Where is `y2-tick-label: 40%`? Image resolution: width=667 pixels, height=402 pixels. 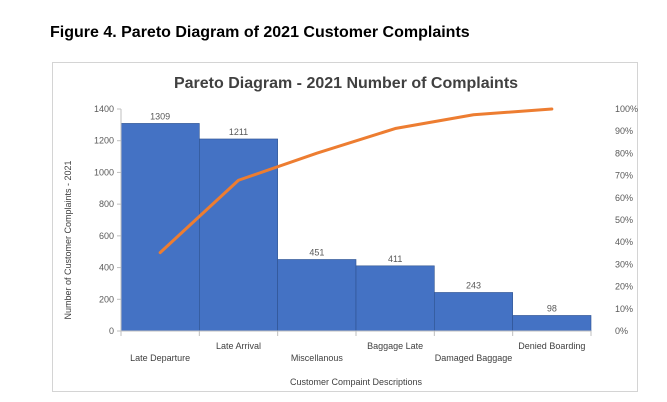 y2-tick-label: 40% is located at coordinates (624, 242).